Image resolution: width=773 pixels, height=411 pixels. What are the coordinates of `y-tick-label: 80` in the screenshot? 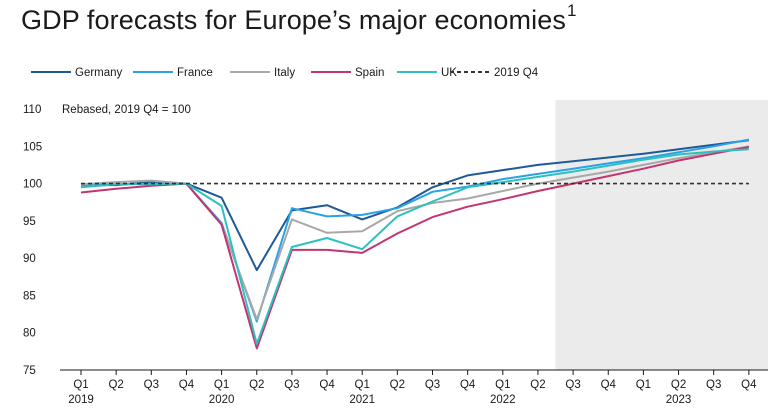 It's located at (29, 334).